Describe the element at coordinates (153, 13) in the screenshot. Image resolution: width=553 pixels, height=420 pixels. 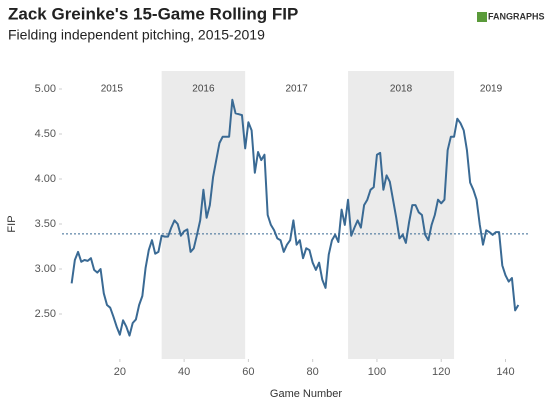
I see `chart-title: Zack Greinke's 15-Game Rolling FIP` at that location.